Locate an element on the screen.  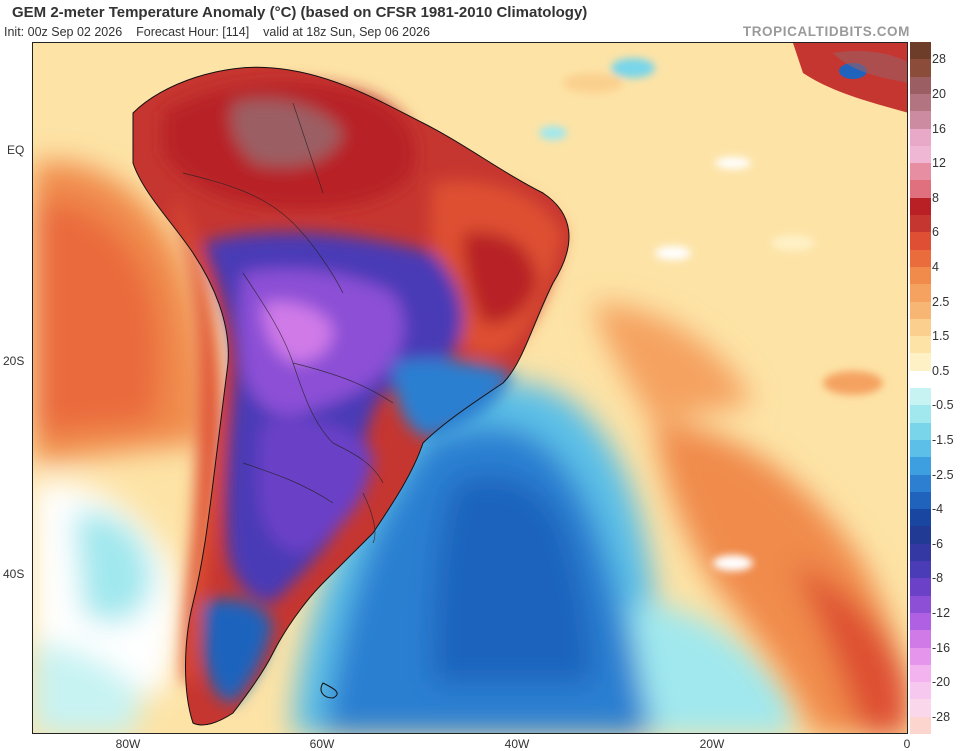
lon-label-20w: 20W is located at coordinates (712, 744).